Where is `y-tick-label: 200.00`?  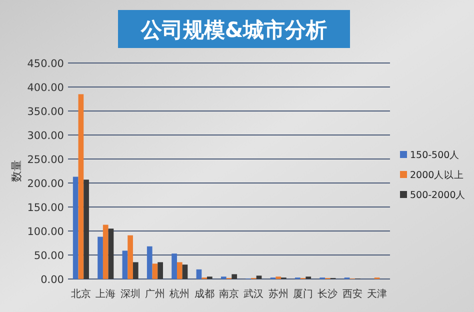 y-tick-label: 200.00 is located at coordinates (45, 184).